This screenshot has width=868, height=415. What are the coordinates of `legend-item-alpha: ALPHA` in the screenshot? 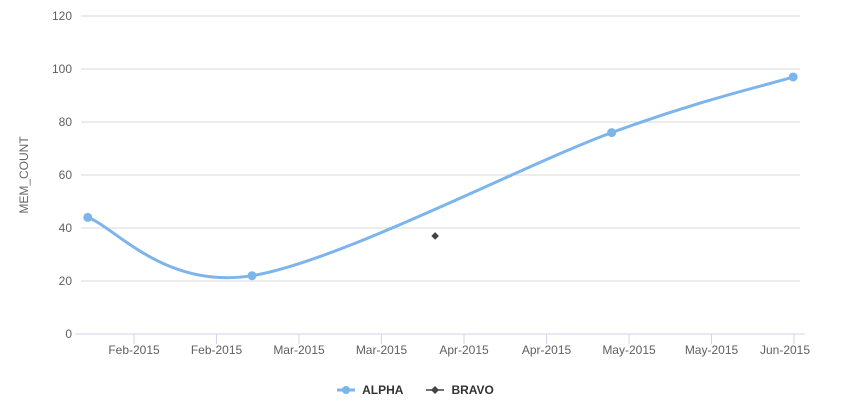 It's located at (369, 390).